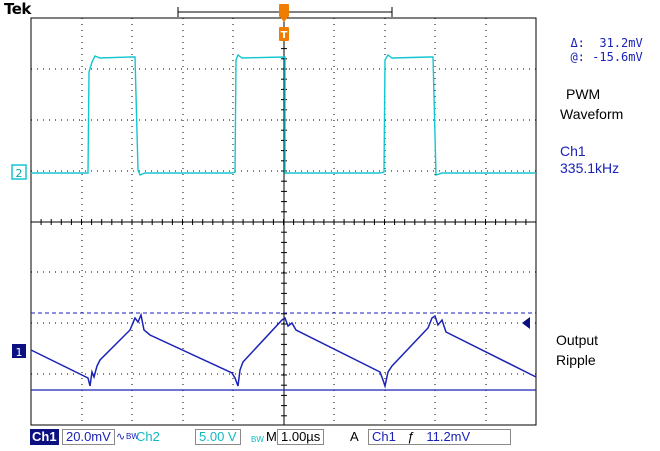 The height and width of the screenshot is (451, 660). Describe the element at coordinates (577, 340) in the screenshot. I see `ripple-label-line1: Output` at that location.